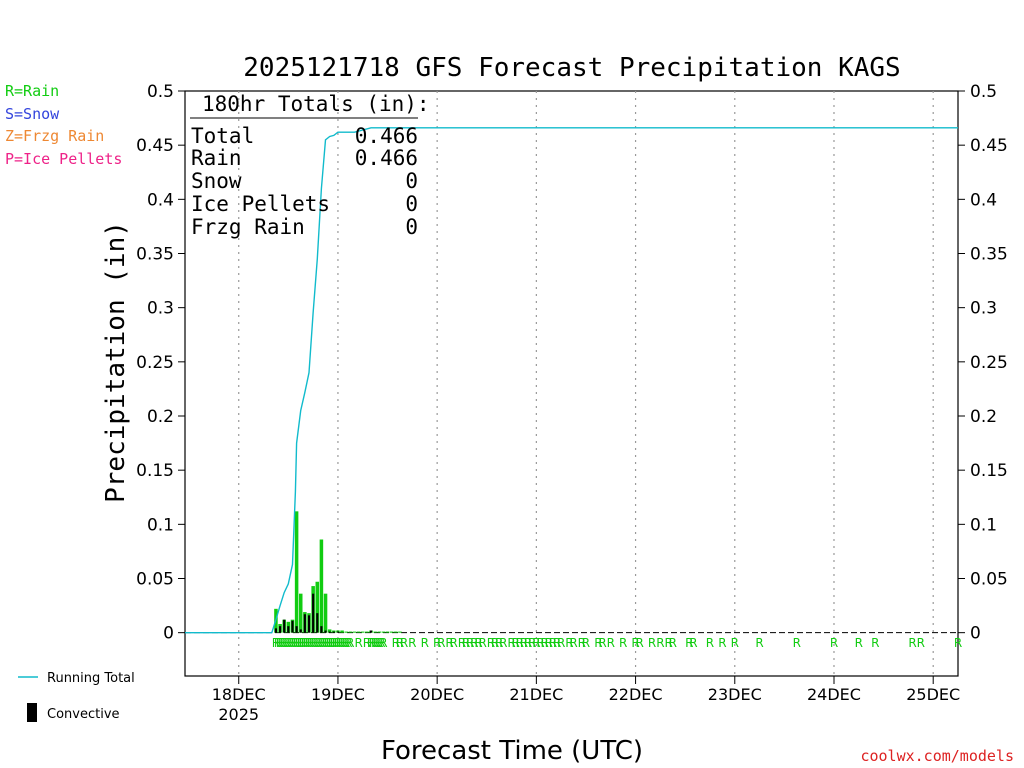 Image resolution: width=1024 pixels, height=768 pixels. I want to click on series-legend: Running Total Convective, so click(76, 696).